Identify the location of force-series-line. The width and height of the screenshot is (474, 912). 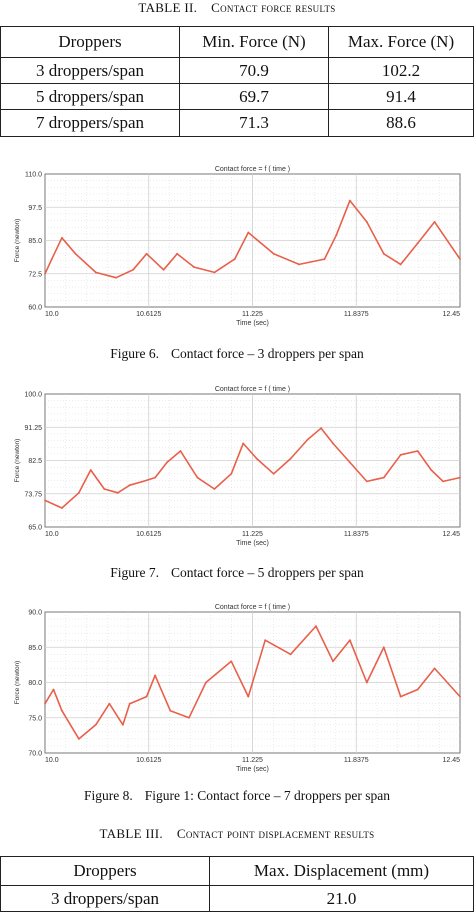
(252, 682).